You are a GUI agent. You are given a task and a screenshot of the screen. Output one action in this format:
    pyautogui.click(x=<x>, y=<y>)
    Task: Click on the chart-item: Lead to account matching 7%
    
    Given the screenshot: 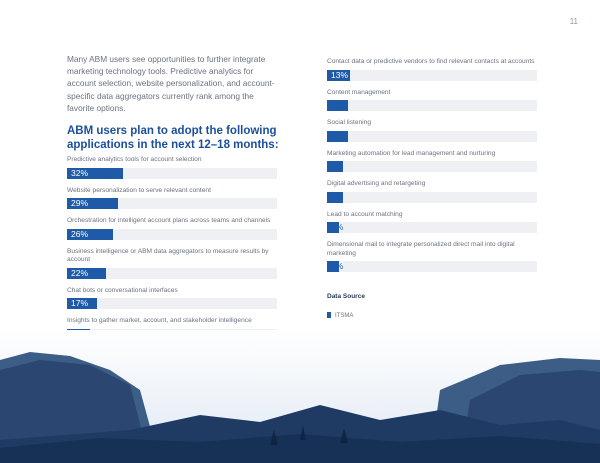 What is the action you would take?
    pyautogui.click(x=432, y=221)
    